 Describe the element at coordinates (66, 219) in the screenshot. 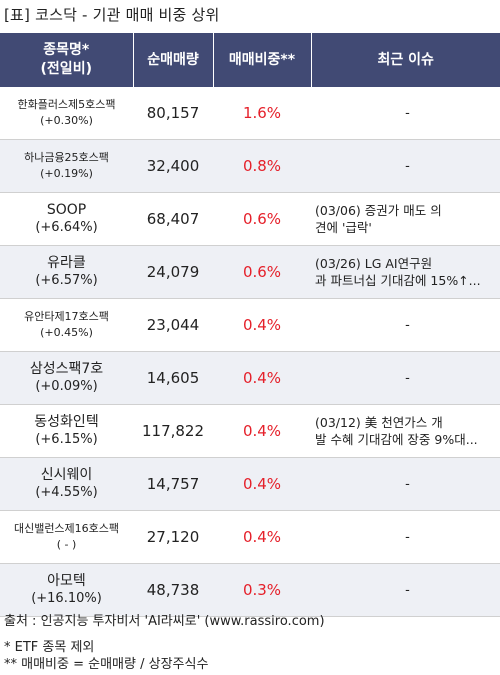

I see `stock-name-cell: SOOP (+6.64%)` at that location.